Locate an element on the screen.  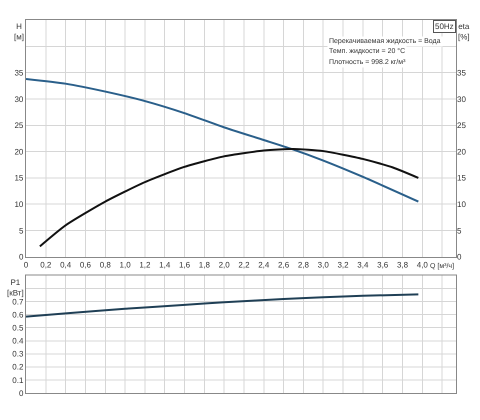
y-tick-label: 0.1 is located at coordinates (18, 380).